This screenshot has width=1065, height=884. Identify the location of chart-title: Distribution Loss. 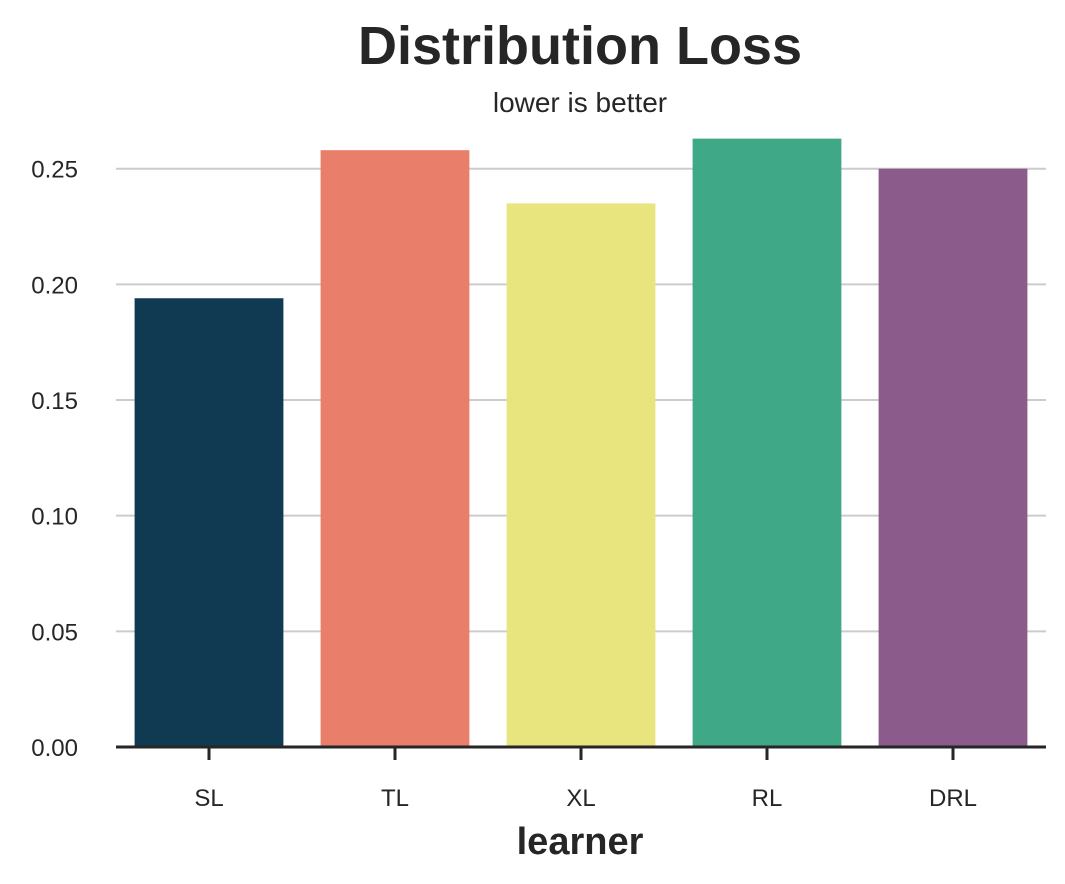
(580, 46).